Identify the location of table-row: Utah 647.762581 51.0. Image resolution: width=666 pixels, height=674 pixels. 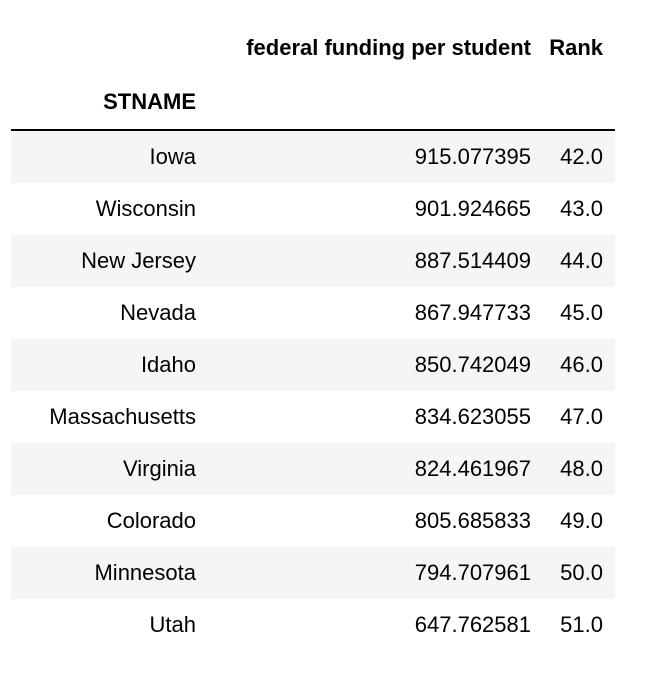
(313, 625).